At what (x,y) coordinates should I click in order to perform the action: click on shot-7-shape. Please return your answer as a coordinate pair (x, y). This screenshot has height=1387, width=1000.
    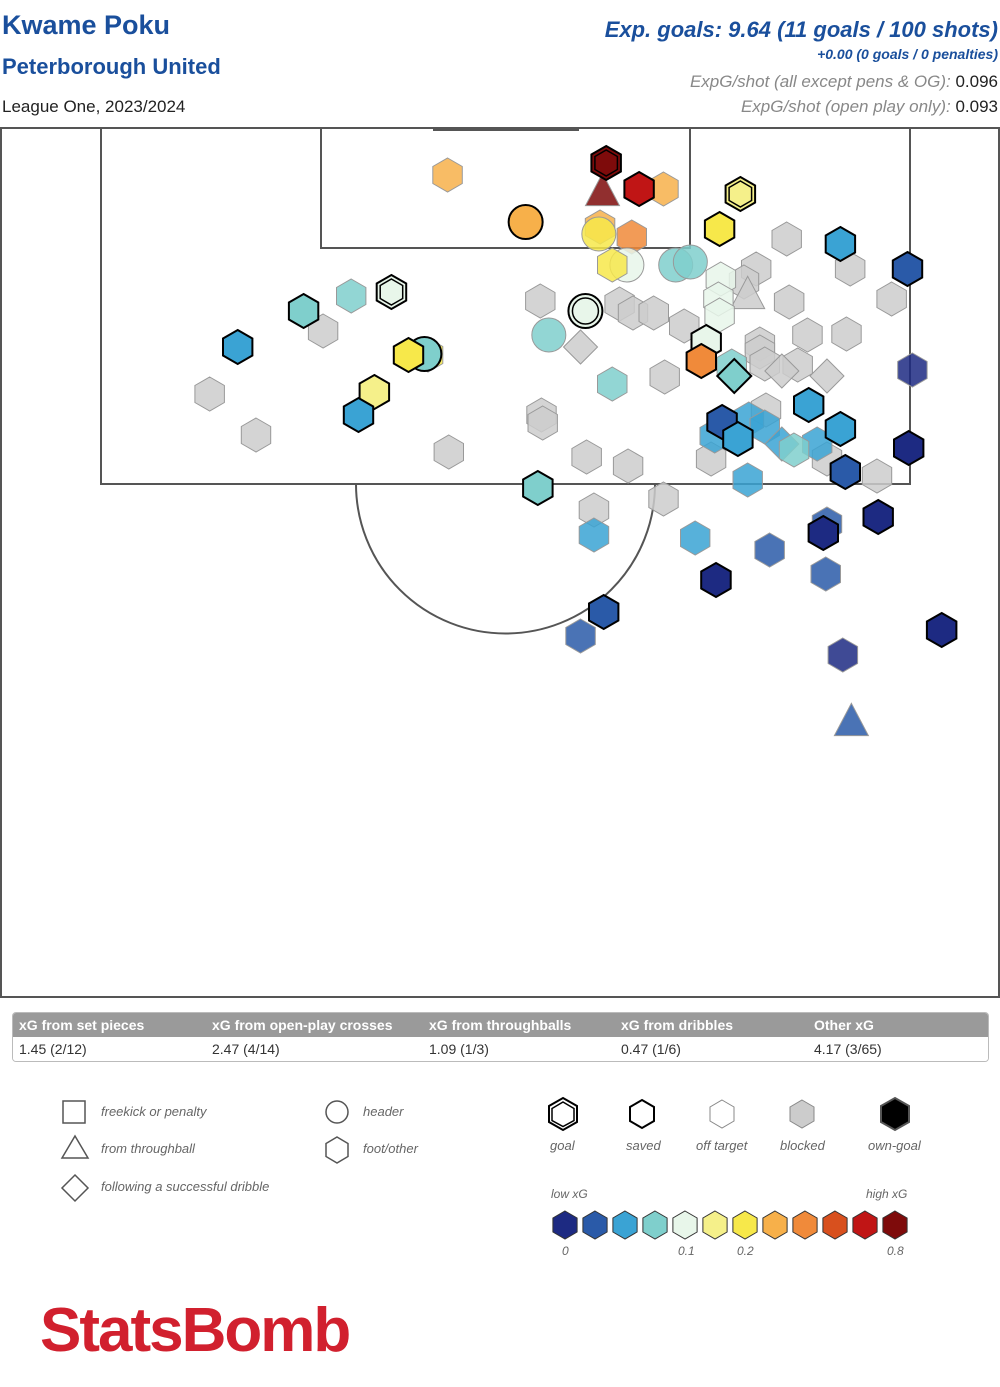
    Looking at the image, I should click on (525, 222).